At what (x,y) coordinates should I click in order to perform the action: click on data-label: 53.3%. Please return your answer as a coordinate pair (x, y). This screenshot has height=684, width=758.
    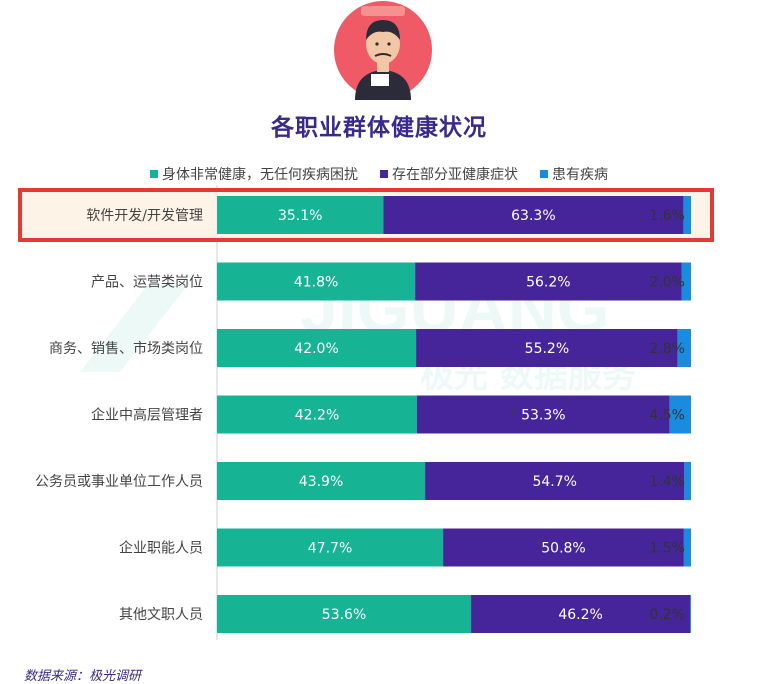
    Looking at the image, I should click on (543, 416).